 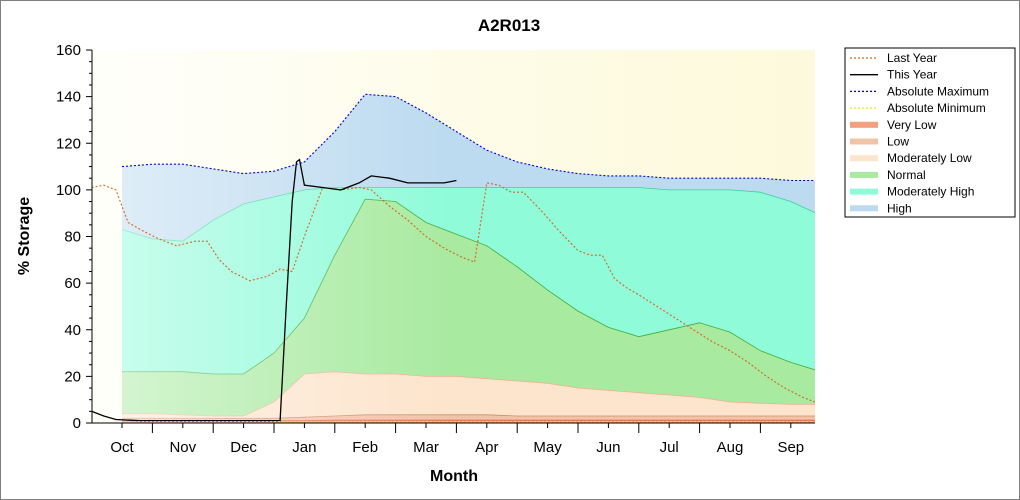 I want to click on legend-item-last-year: Last Year, so click(x=893, y=58).